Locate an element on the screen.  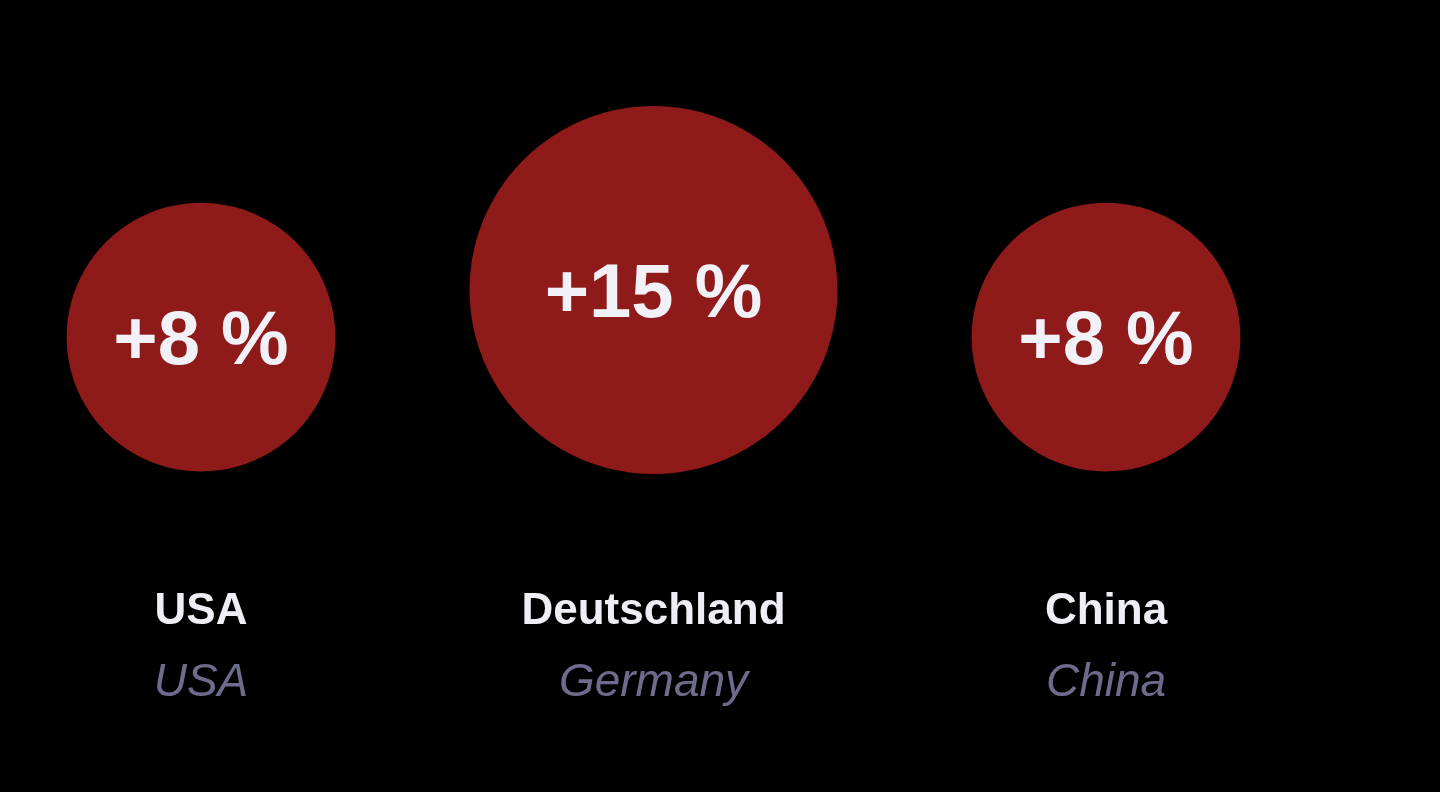
category-label: Deutschland Germany is located at coordinates (653, 644).